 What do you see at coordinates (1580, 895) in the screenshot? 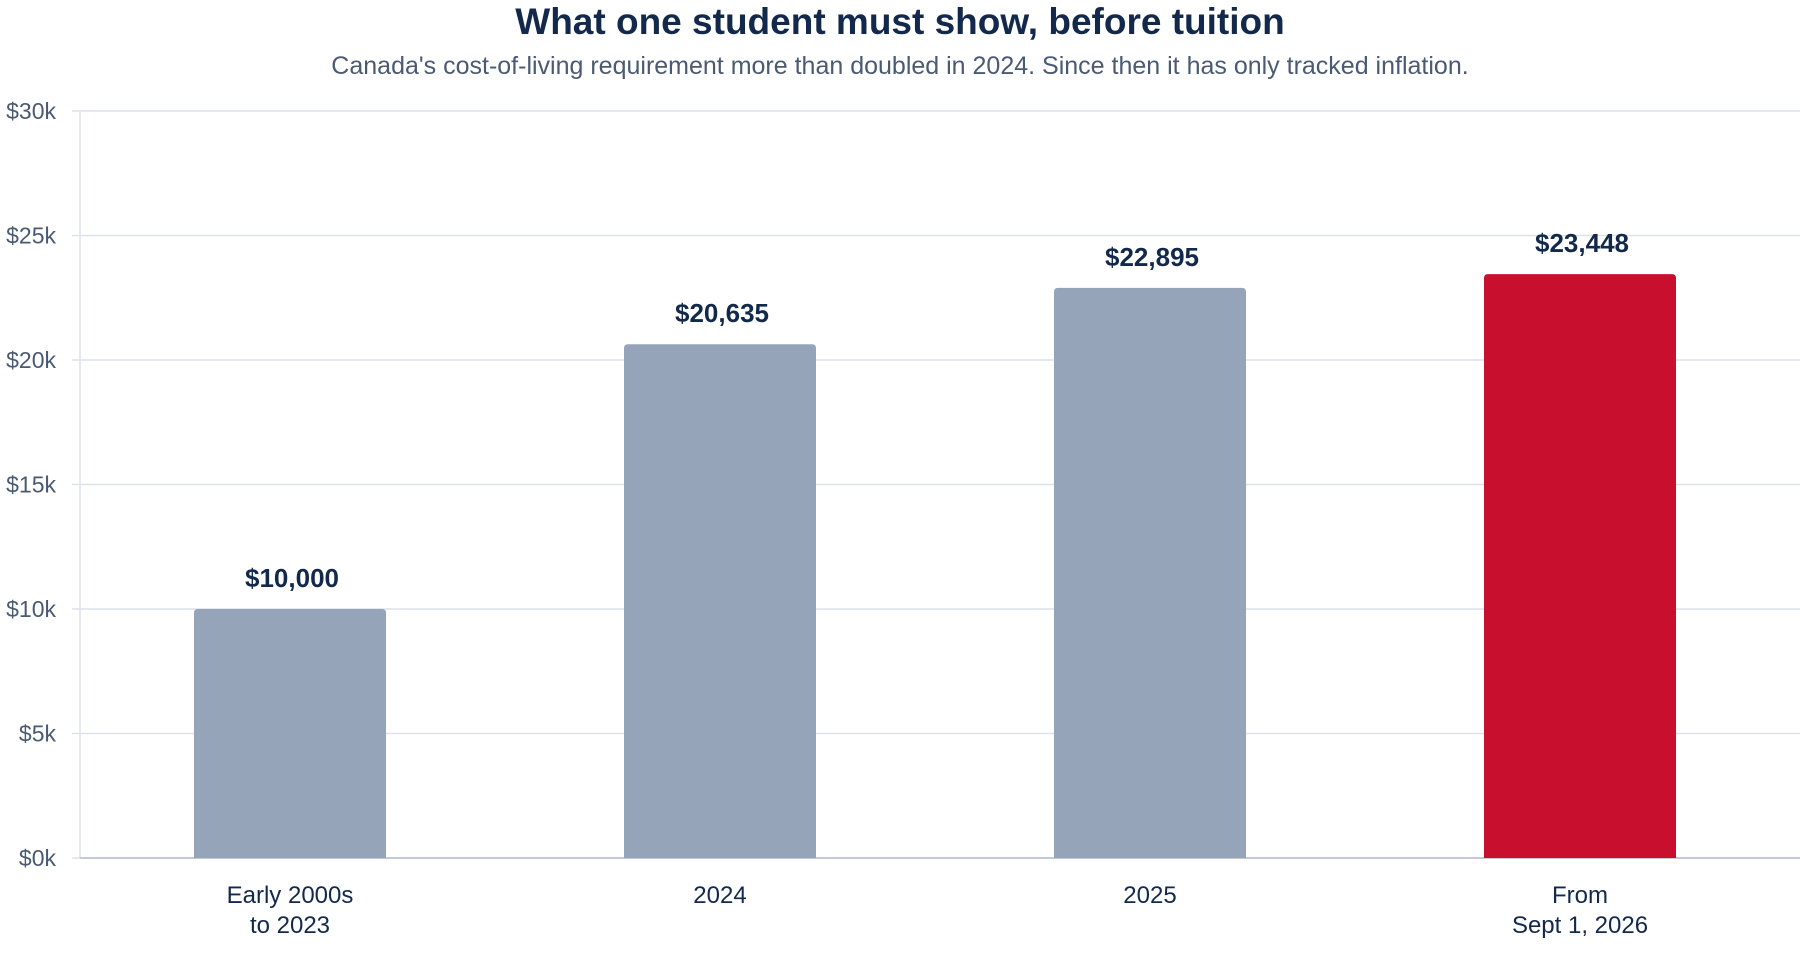
I see `x-tick-label-line: From` at bounding box center [1580, 895].